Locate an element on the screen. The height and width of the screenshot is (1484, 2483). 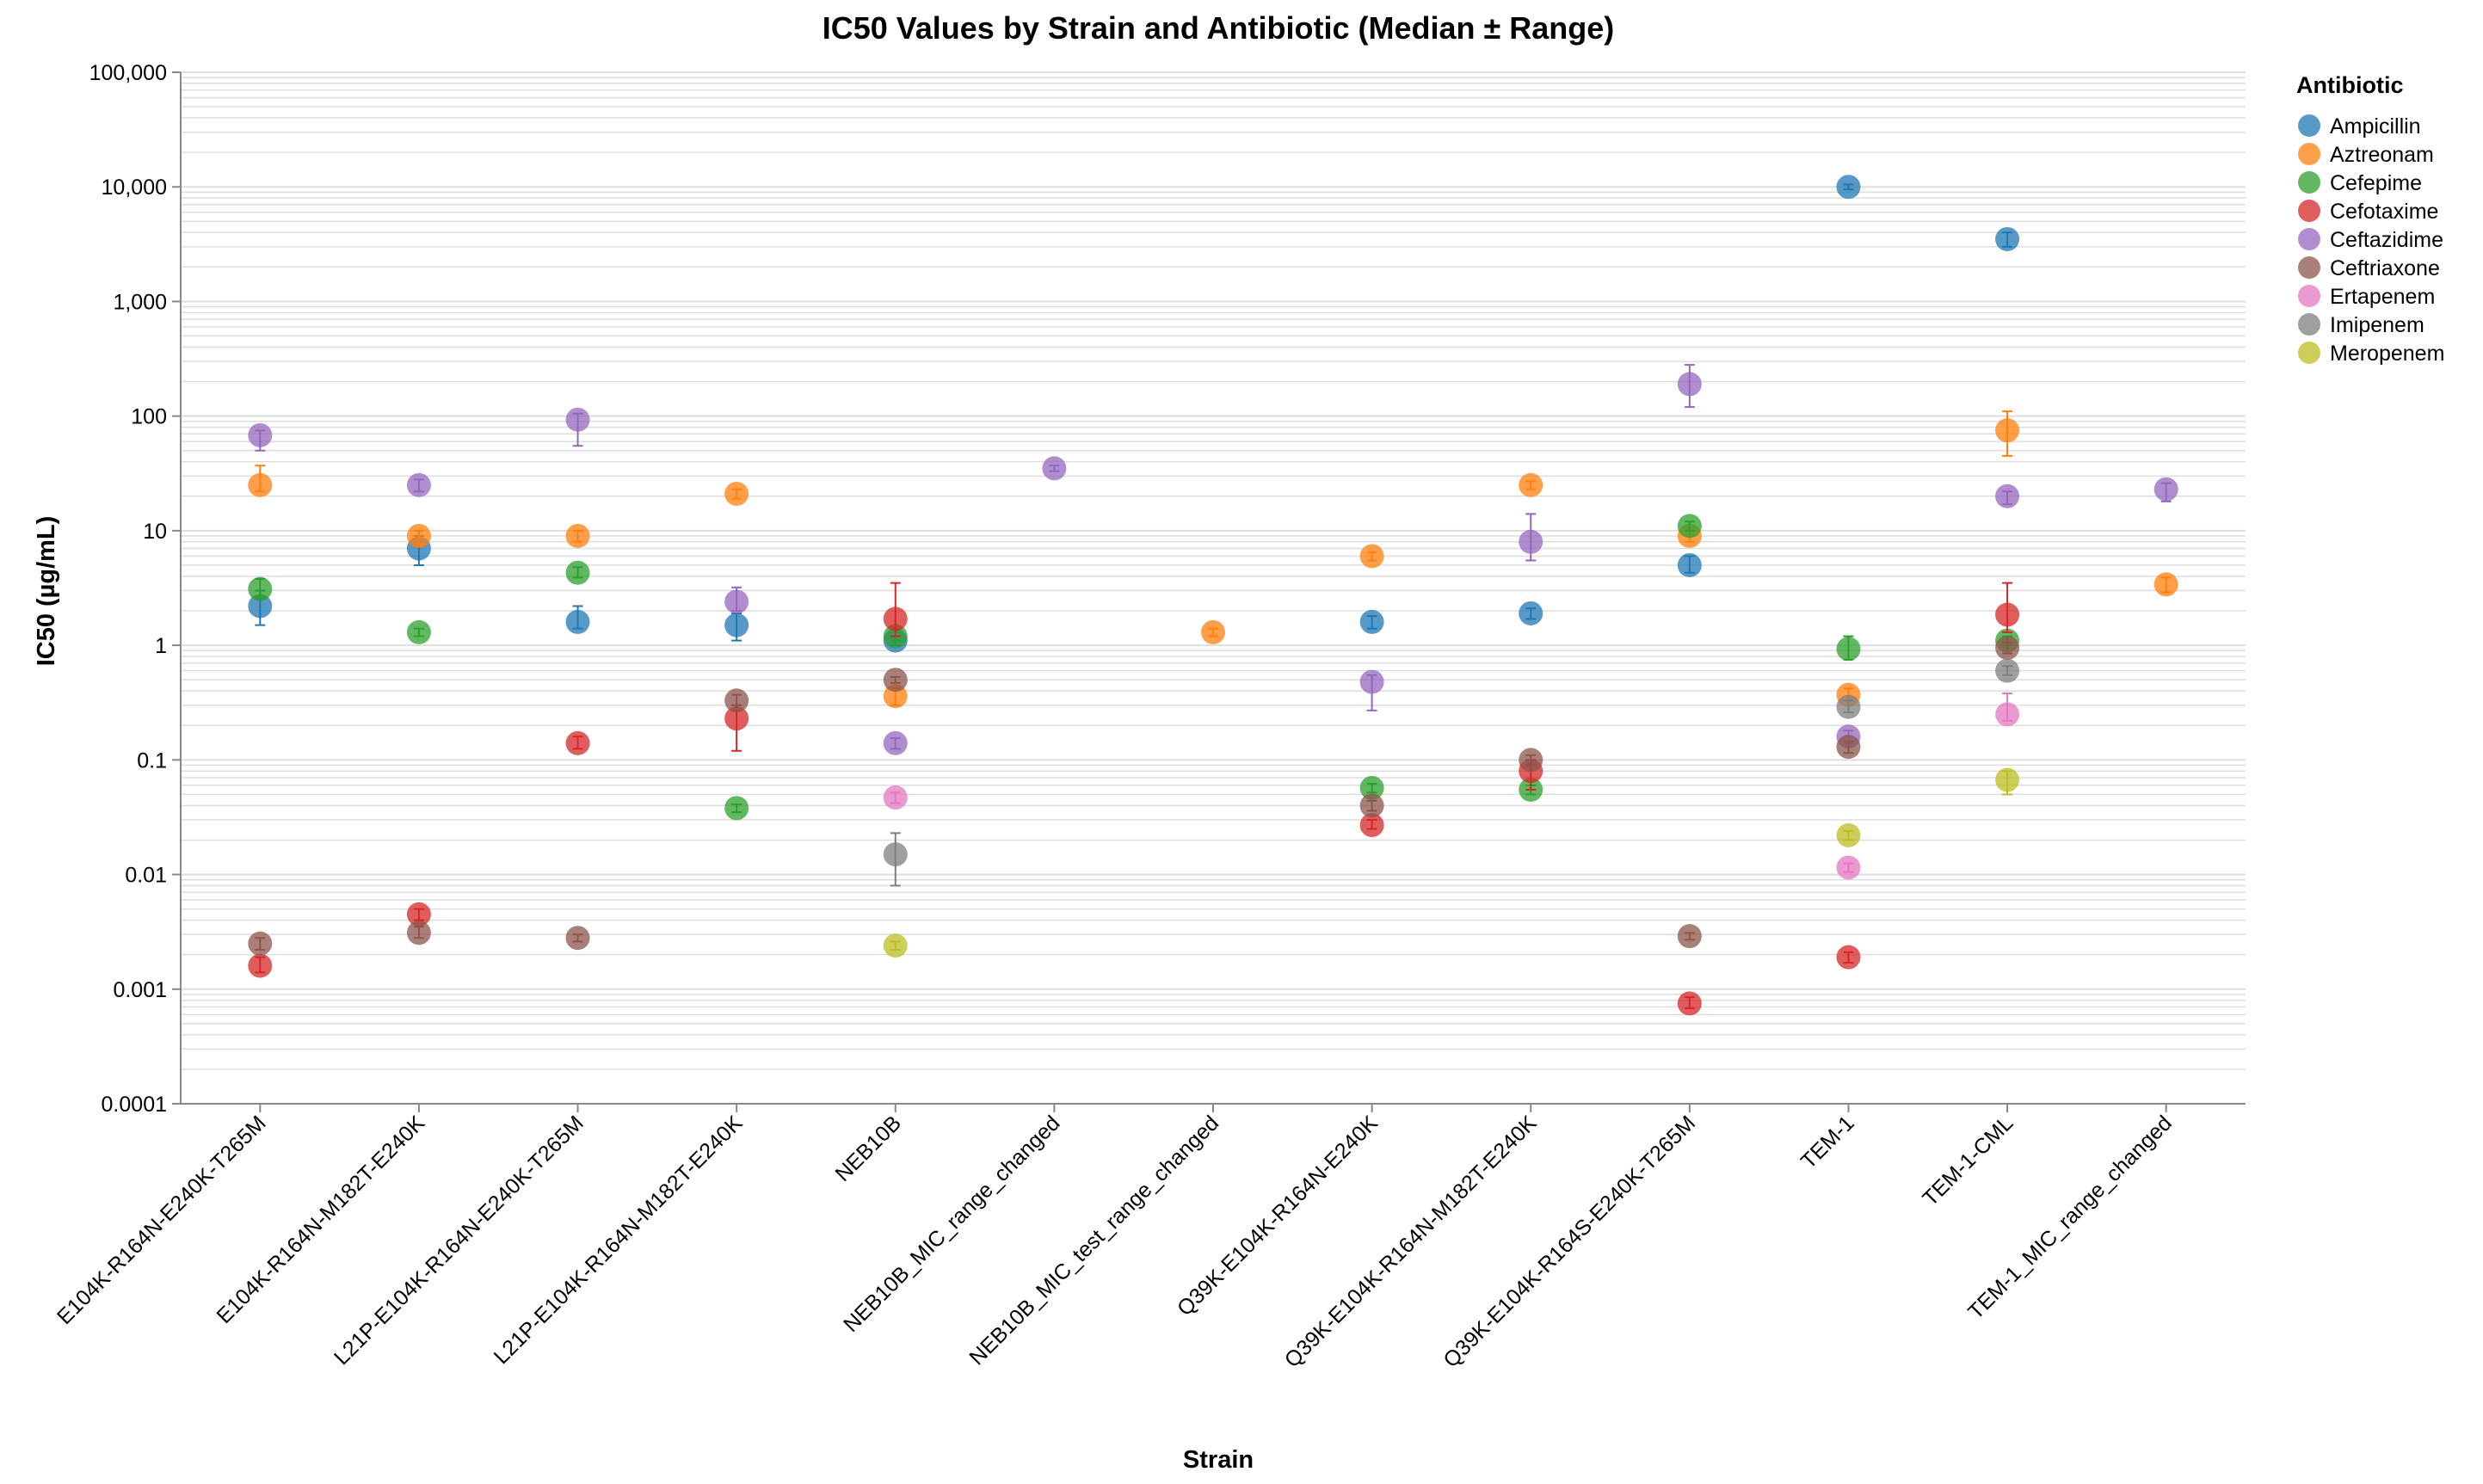
legend-label: Cefotaxime is located at coordinates (2384, 212).